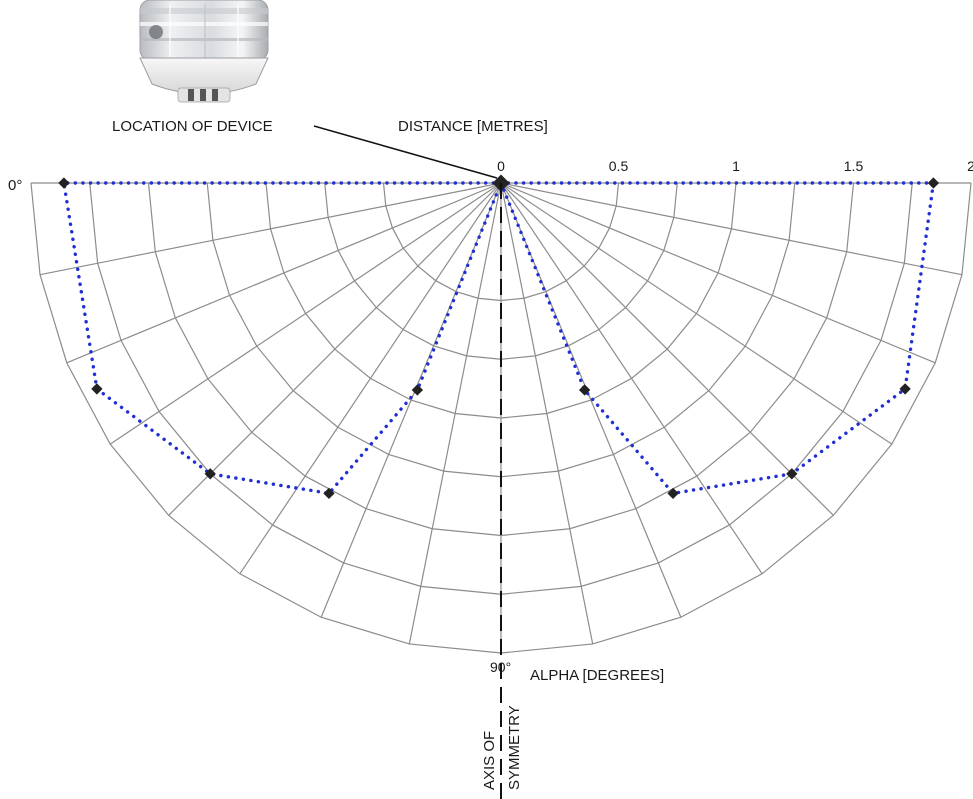  Describe the element at coordinates (489, 760) in the screenshot. I see `axis-of-symmetry-line1: AXIS OF` at that location.